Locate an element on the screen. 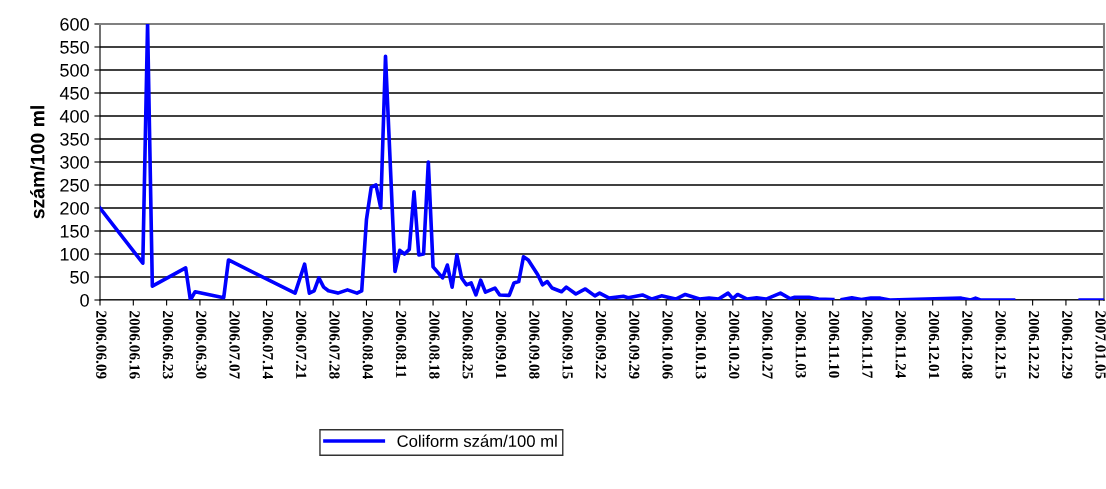 The image size is (1106, 489). x-tick-label: 2006.11.10 is located at coordinates (834, 344).